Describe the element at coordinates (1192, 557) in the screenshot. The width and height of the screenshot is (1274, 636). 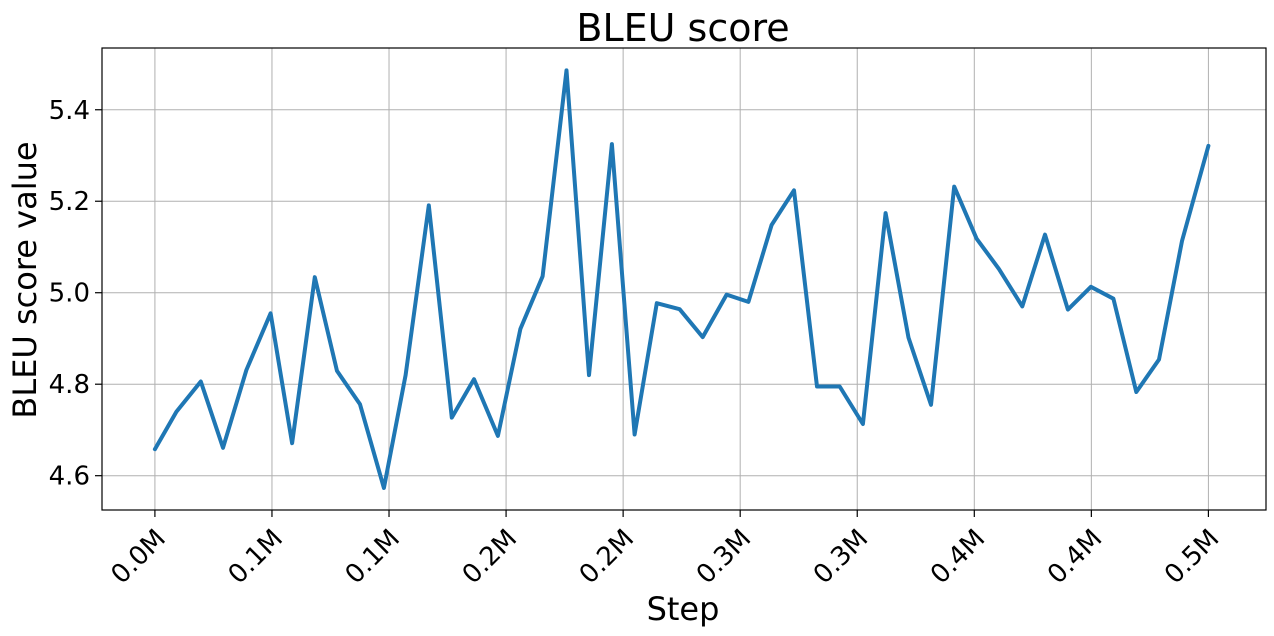
I see `x-tick-label: 0.5M` at that location.